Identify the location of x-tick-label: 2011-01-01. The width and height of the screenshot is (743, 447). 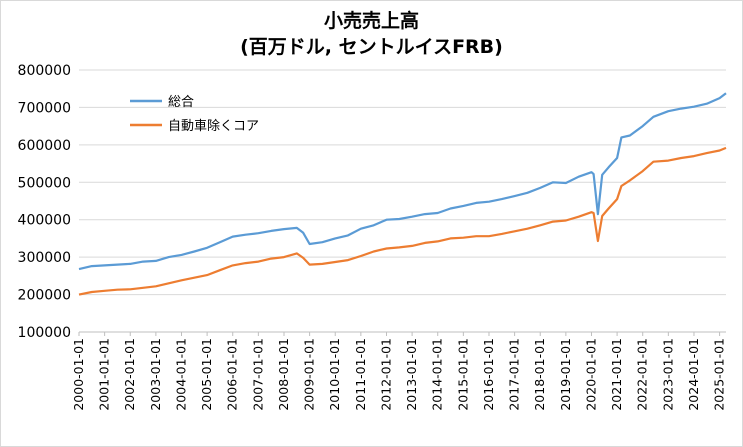
(360, 374).